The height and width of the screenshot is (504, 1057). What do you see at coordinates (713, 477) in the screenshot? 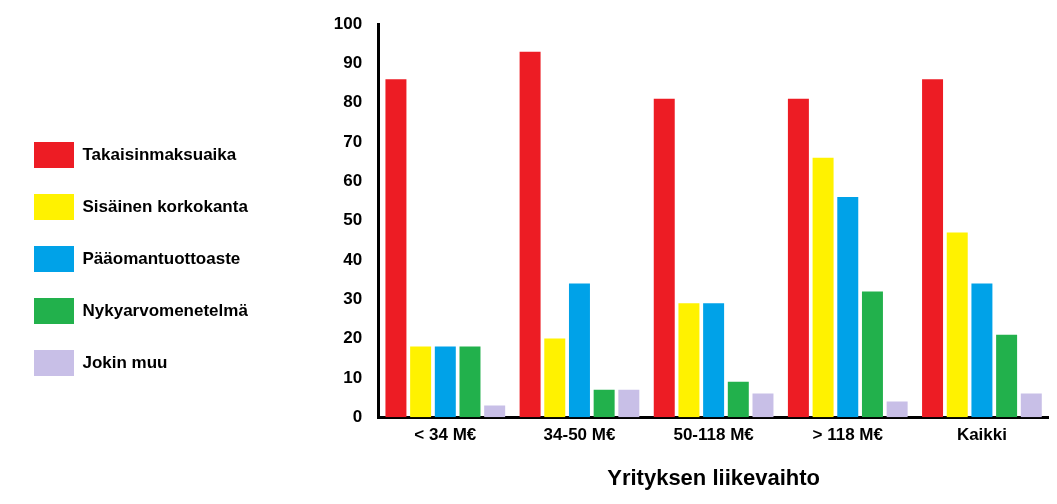
I see `x-axis-title: Yrityksen liikevaihto` at bounding box center [713, 477].